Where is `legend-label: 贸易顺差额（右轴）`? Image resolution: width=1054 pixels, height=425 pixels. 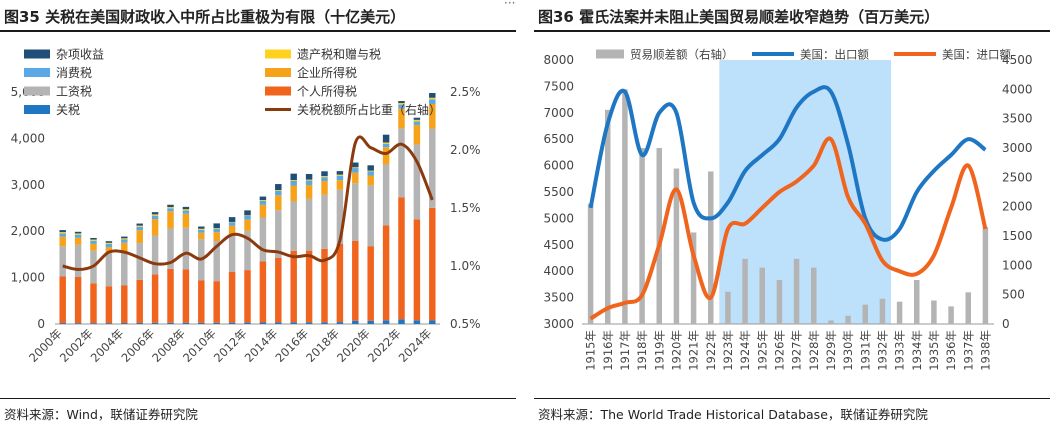
legend-label: 贸易顺差额（右轴） is located at coordinates (682, 55).